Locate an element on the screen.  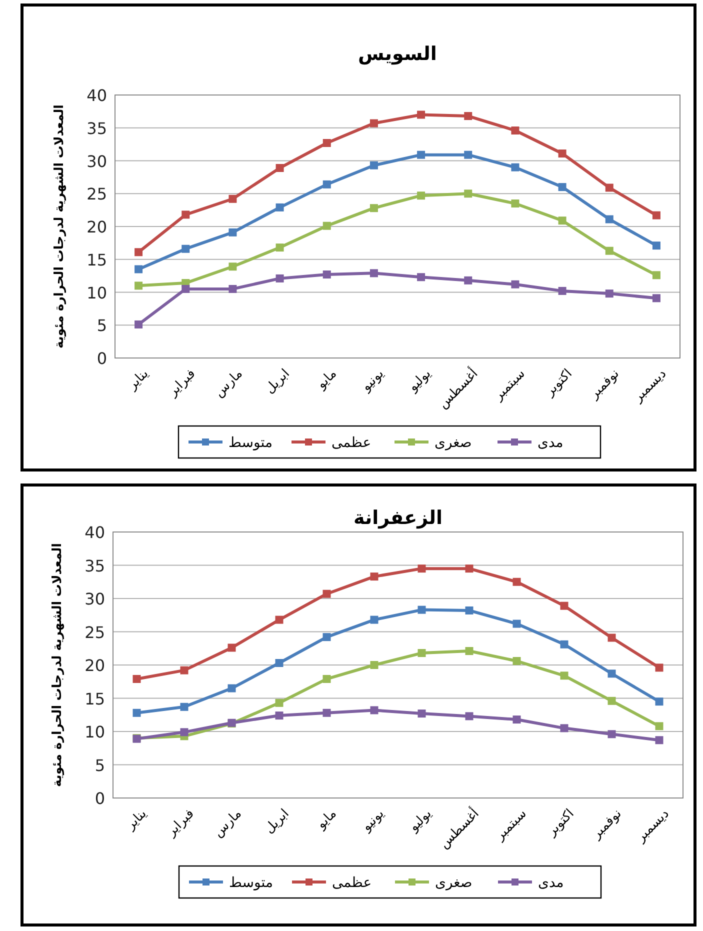
legend-label: صغرى is located at coordinates (453, 883).